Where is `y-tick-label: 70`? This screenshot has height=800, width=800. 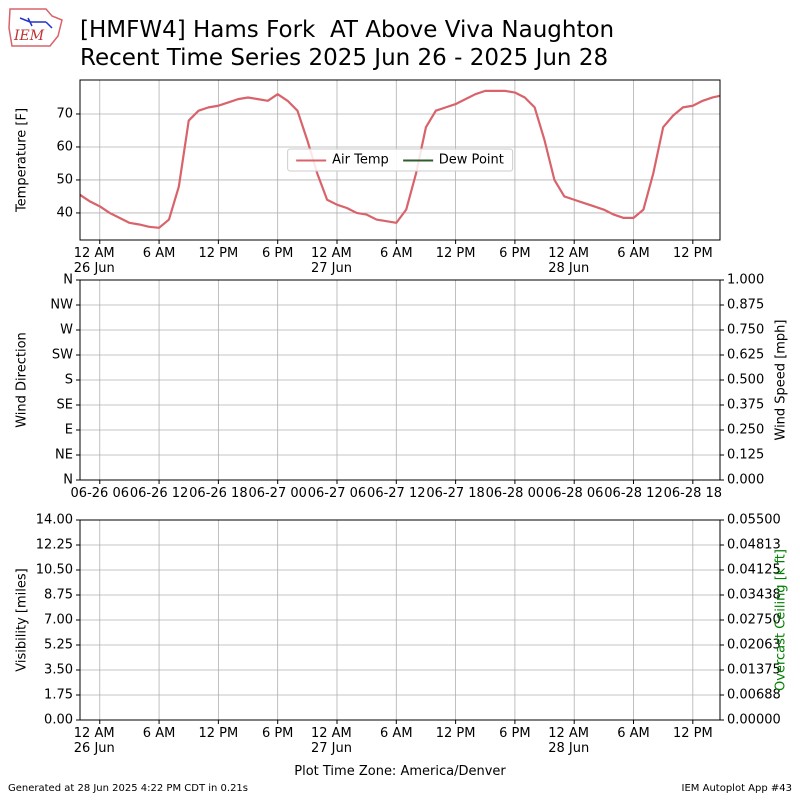
y-tick-label: 70 is located at coordinates (64, 114).